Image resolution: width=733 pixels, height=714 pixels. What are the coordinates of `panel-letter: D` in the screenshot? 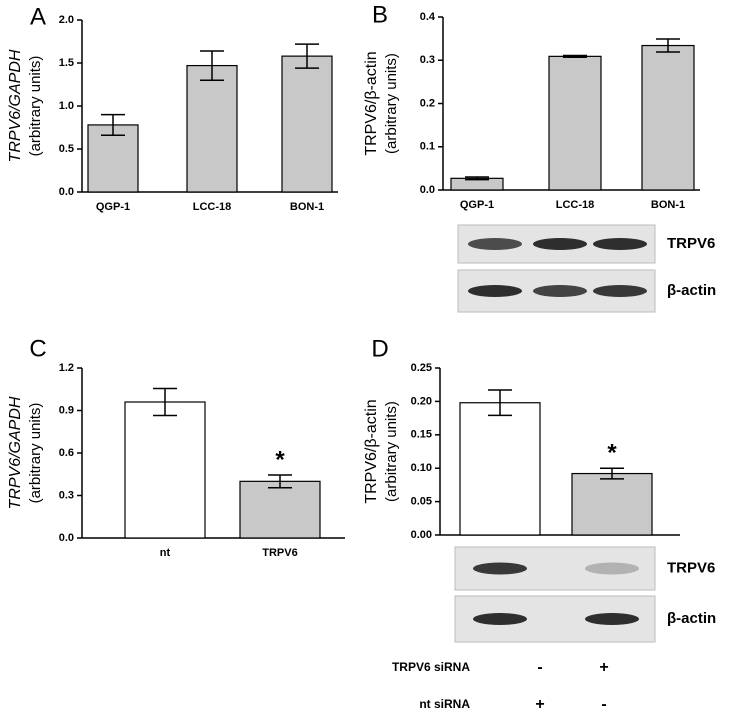 It's located at (379, 348).